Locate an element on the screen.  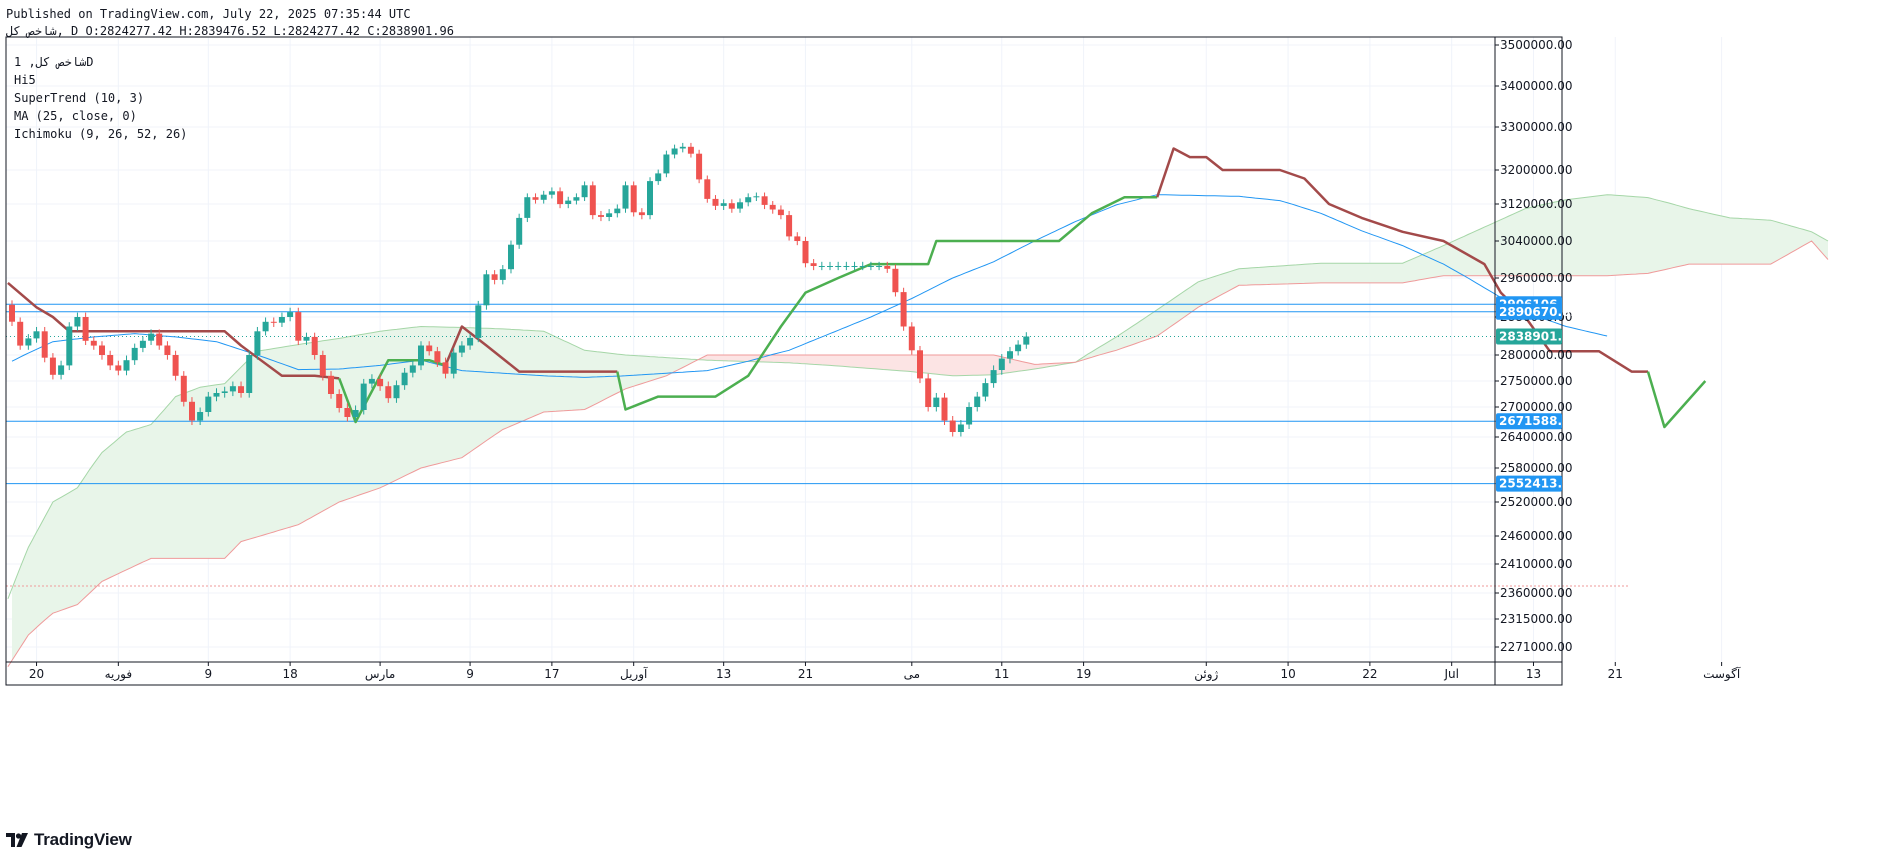
legend-ichimoku: Ichimoku (9, 26, 52, 26) is located at coordinates (101, 134).